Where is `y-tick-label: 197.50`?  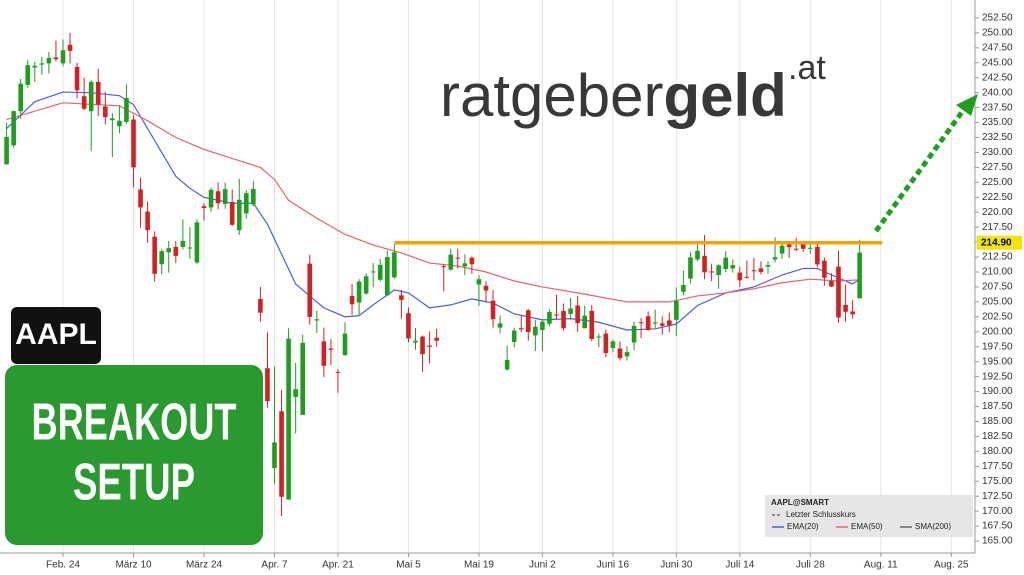 y-tick-label: 197.50 is located at coordinates (997, 346).